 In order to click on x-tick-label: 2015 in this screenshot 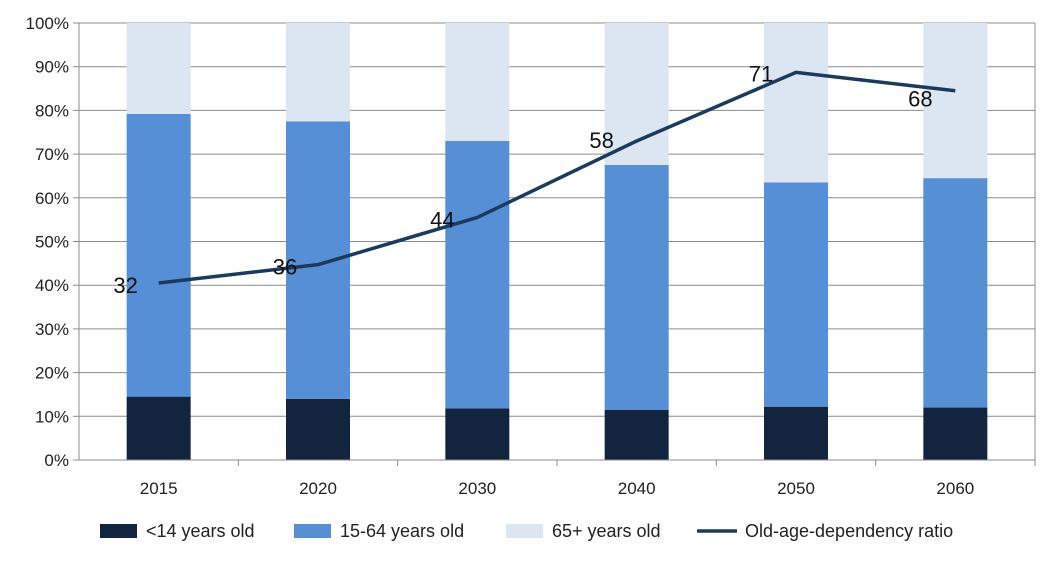, I will do `click(159, 488)`.